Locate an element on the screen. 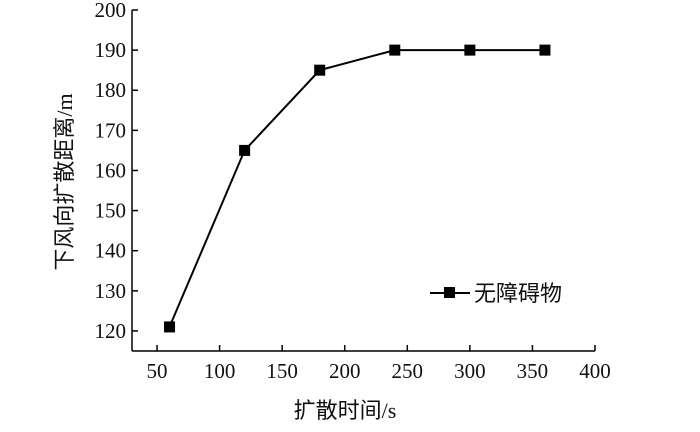 Image resolution: width=700 pixels, height=432 pixels. x-tick-label: 200 is located at coordinates (345, 371).